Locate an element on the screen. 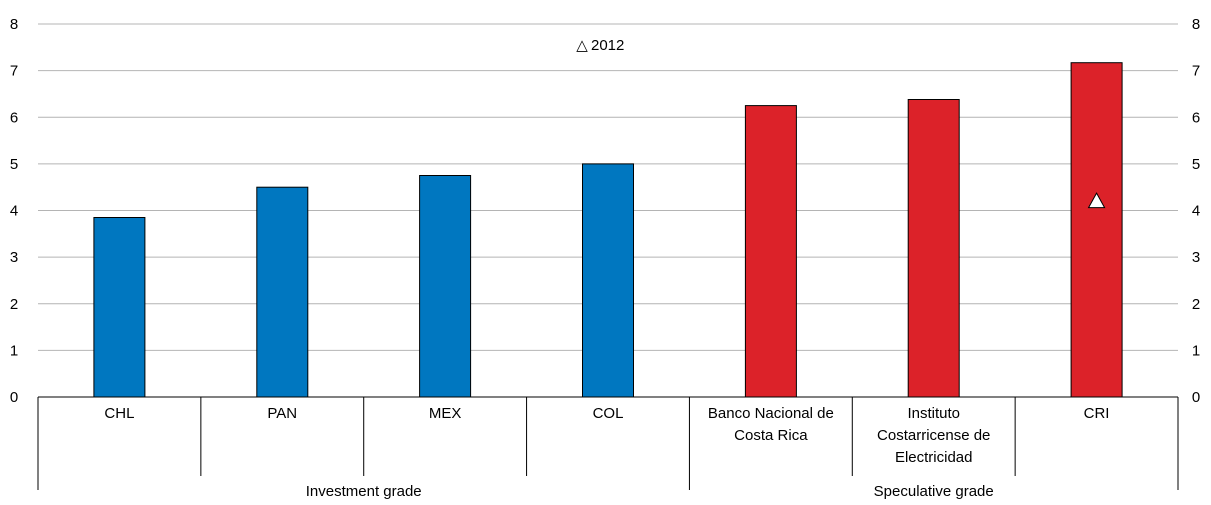  y-tick-right-4: 4 is located at coordinates (1196, 211).